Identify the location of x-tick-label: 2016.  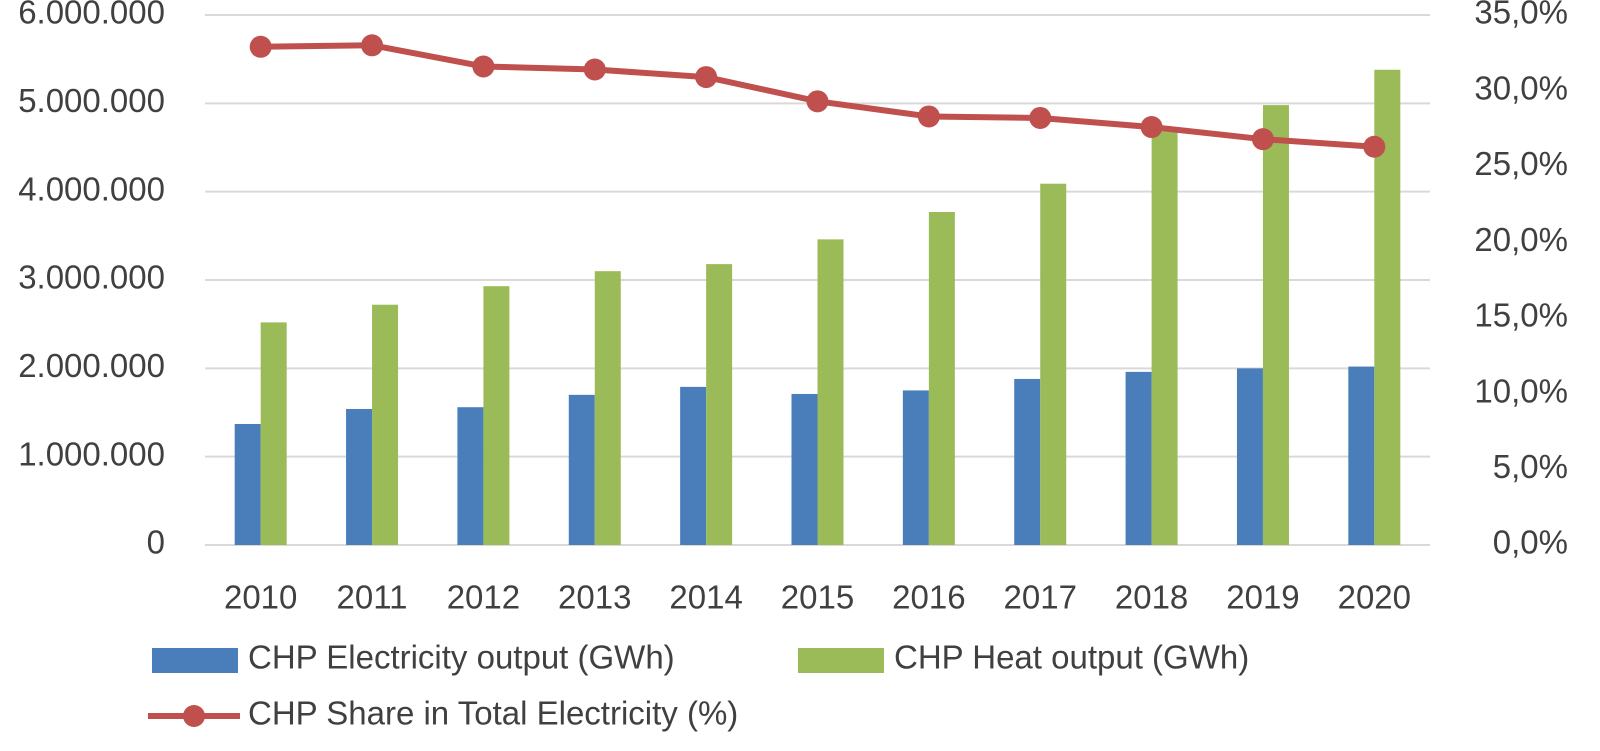
(928, 597).